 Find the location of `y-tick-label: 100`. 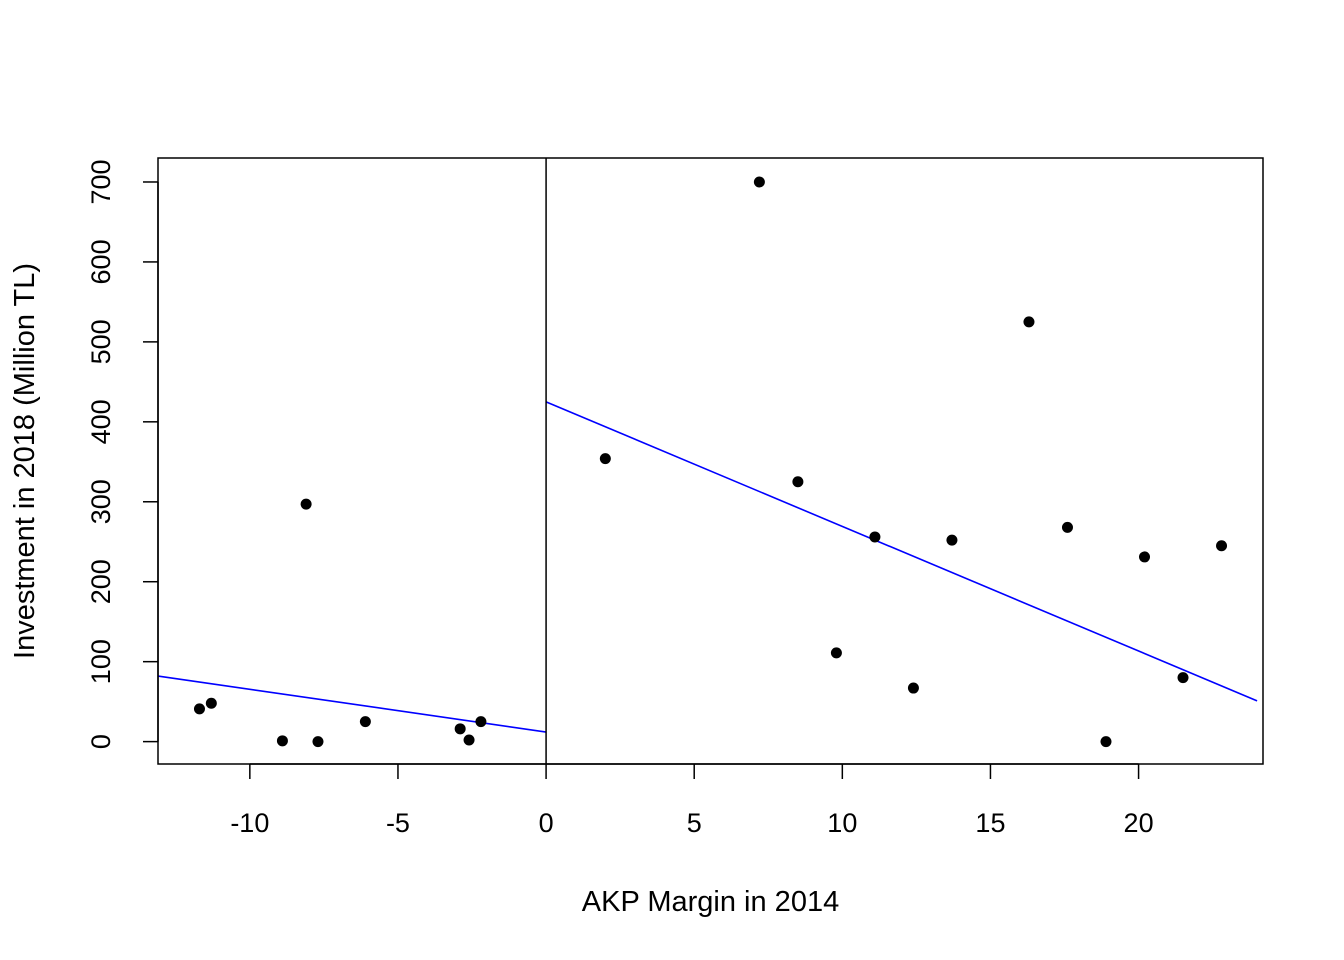

y-tick-label: 100 is located at coordinates (101, 661).